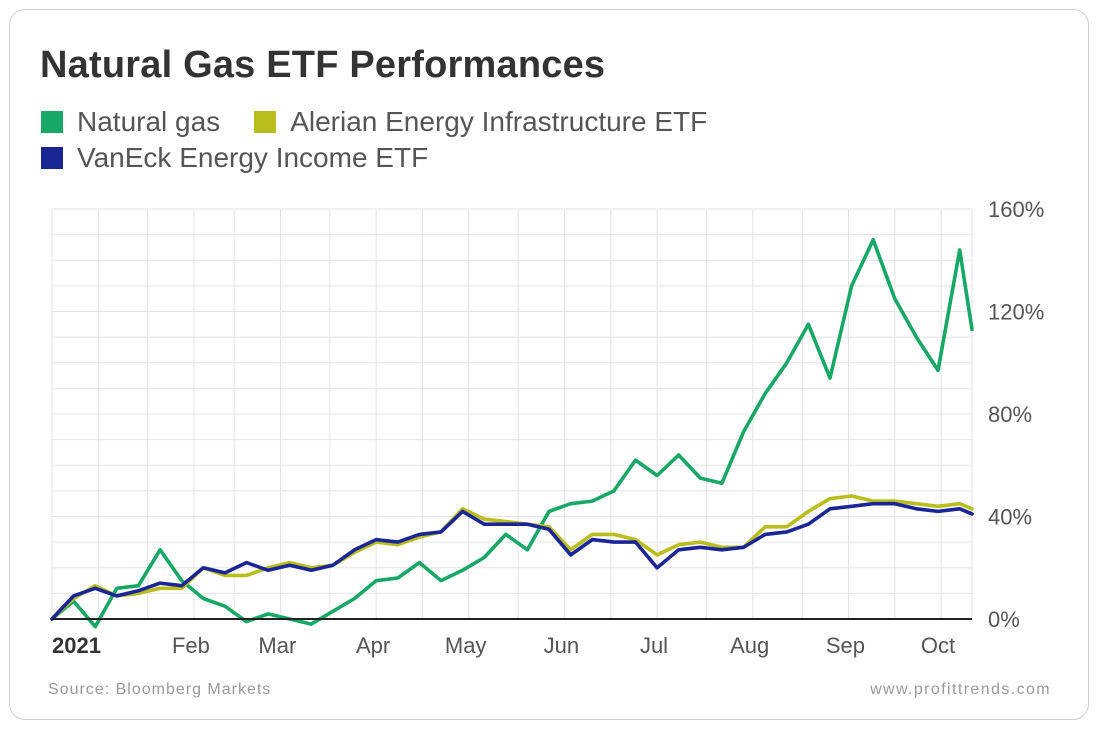 The height and width of the screenshot is (731, 1100). What do you see at coordinates (960, 689) in the screenshot?
I see `site-url: www.profittrends.com` at bounding box center [960, 689].